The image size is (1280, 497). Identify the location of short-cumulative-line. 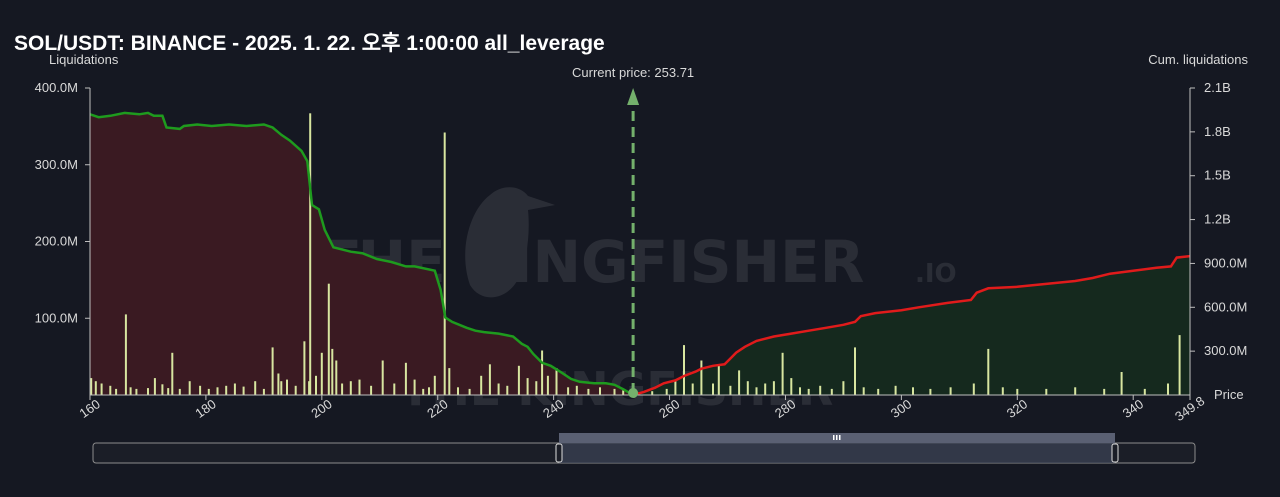
(911, 325).